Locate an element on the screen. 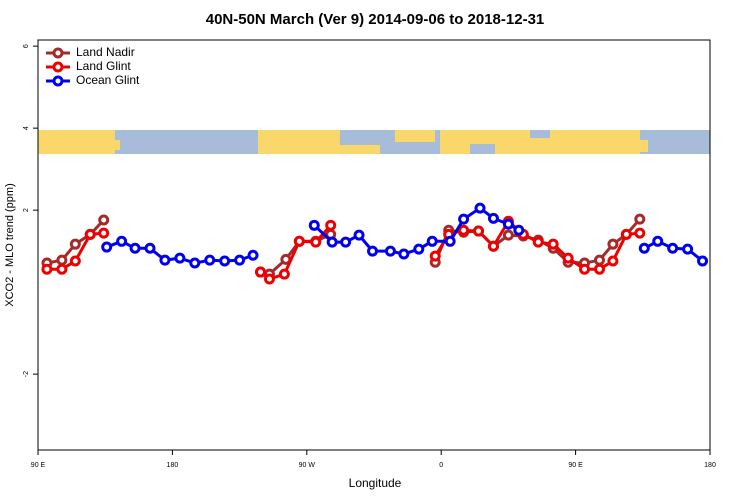 This screenshot has width=750, height=500. x-tick-label: 90 W is located at coordinates (307, 465).